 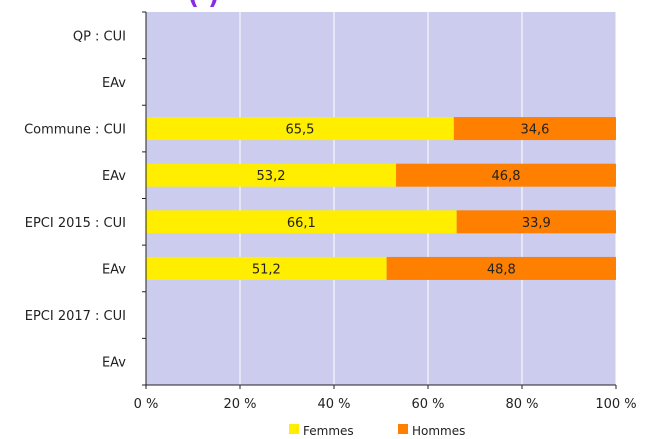 I want to click on category-label: EPCI 2015 : CUI, so click(x=75, y=223).